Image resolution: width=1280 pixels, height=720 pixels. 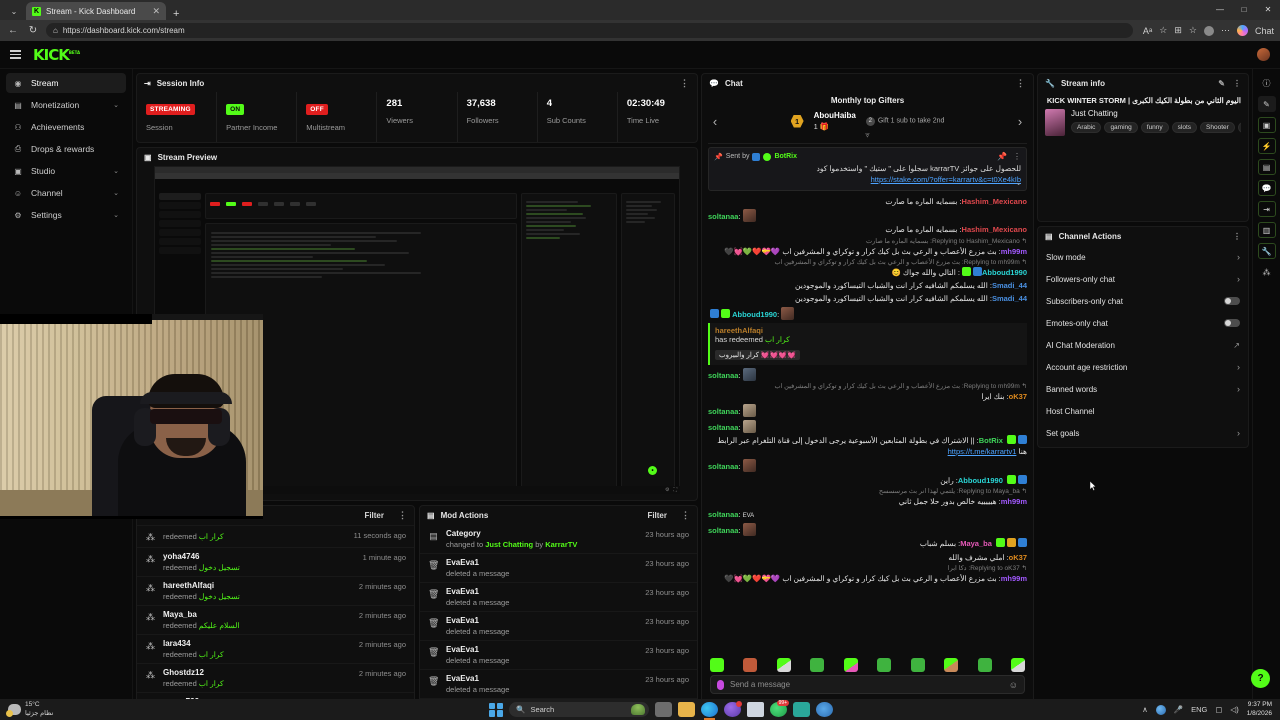 I want to click on chat-bubble-icon: 💬, so click(x=1266, y=188).